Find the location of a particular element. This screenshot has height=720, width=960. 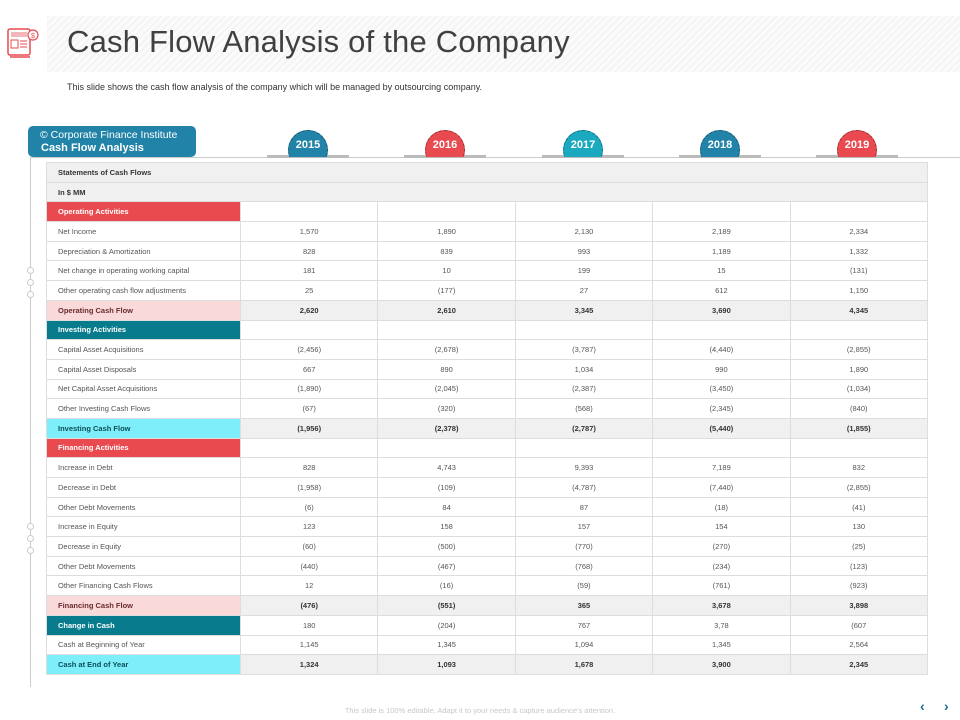

row-label: Investing Cash Flow is located at coordinates (143, 428).